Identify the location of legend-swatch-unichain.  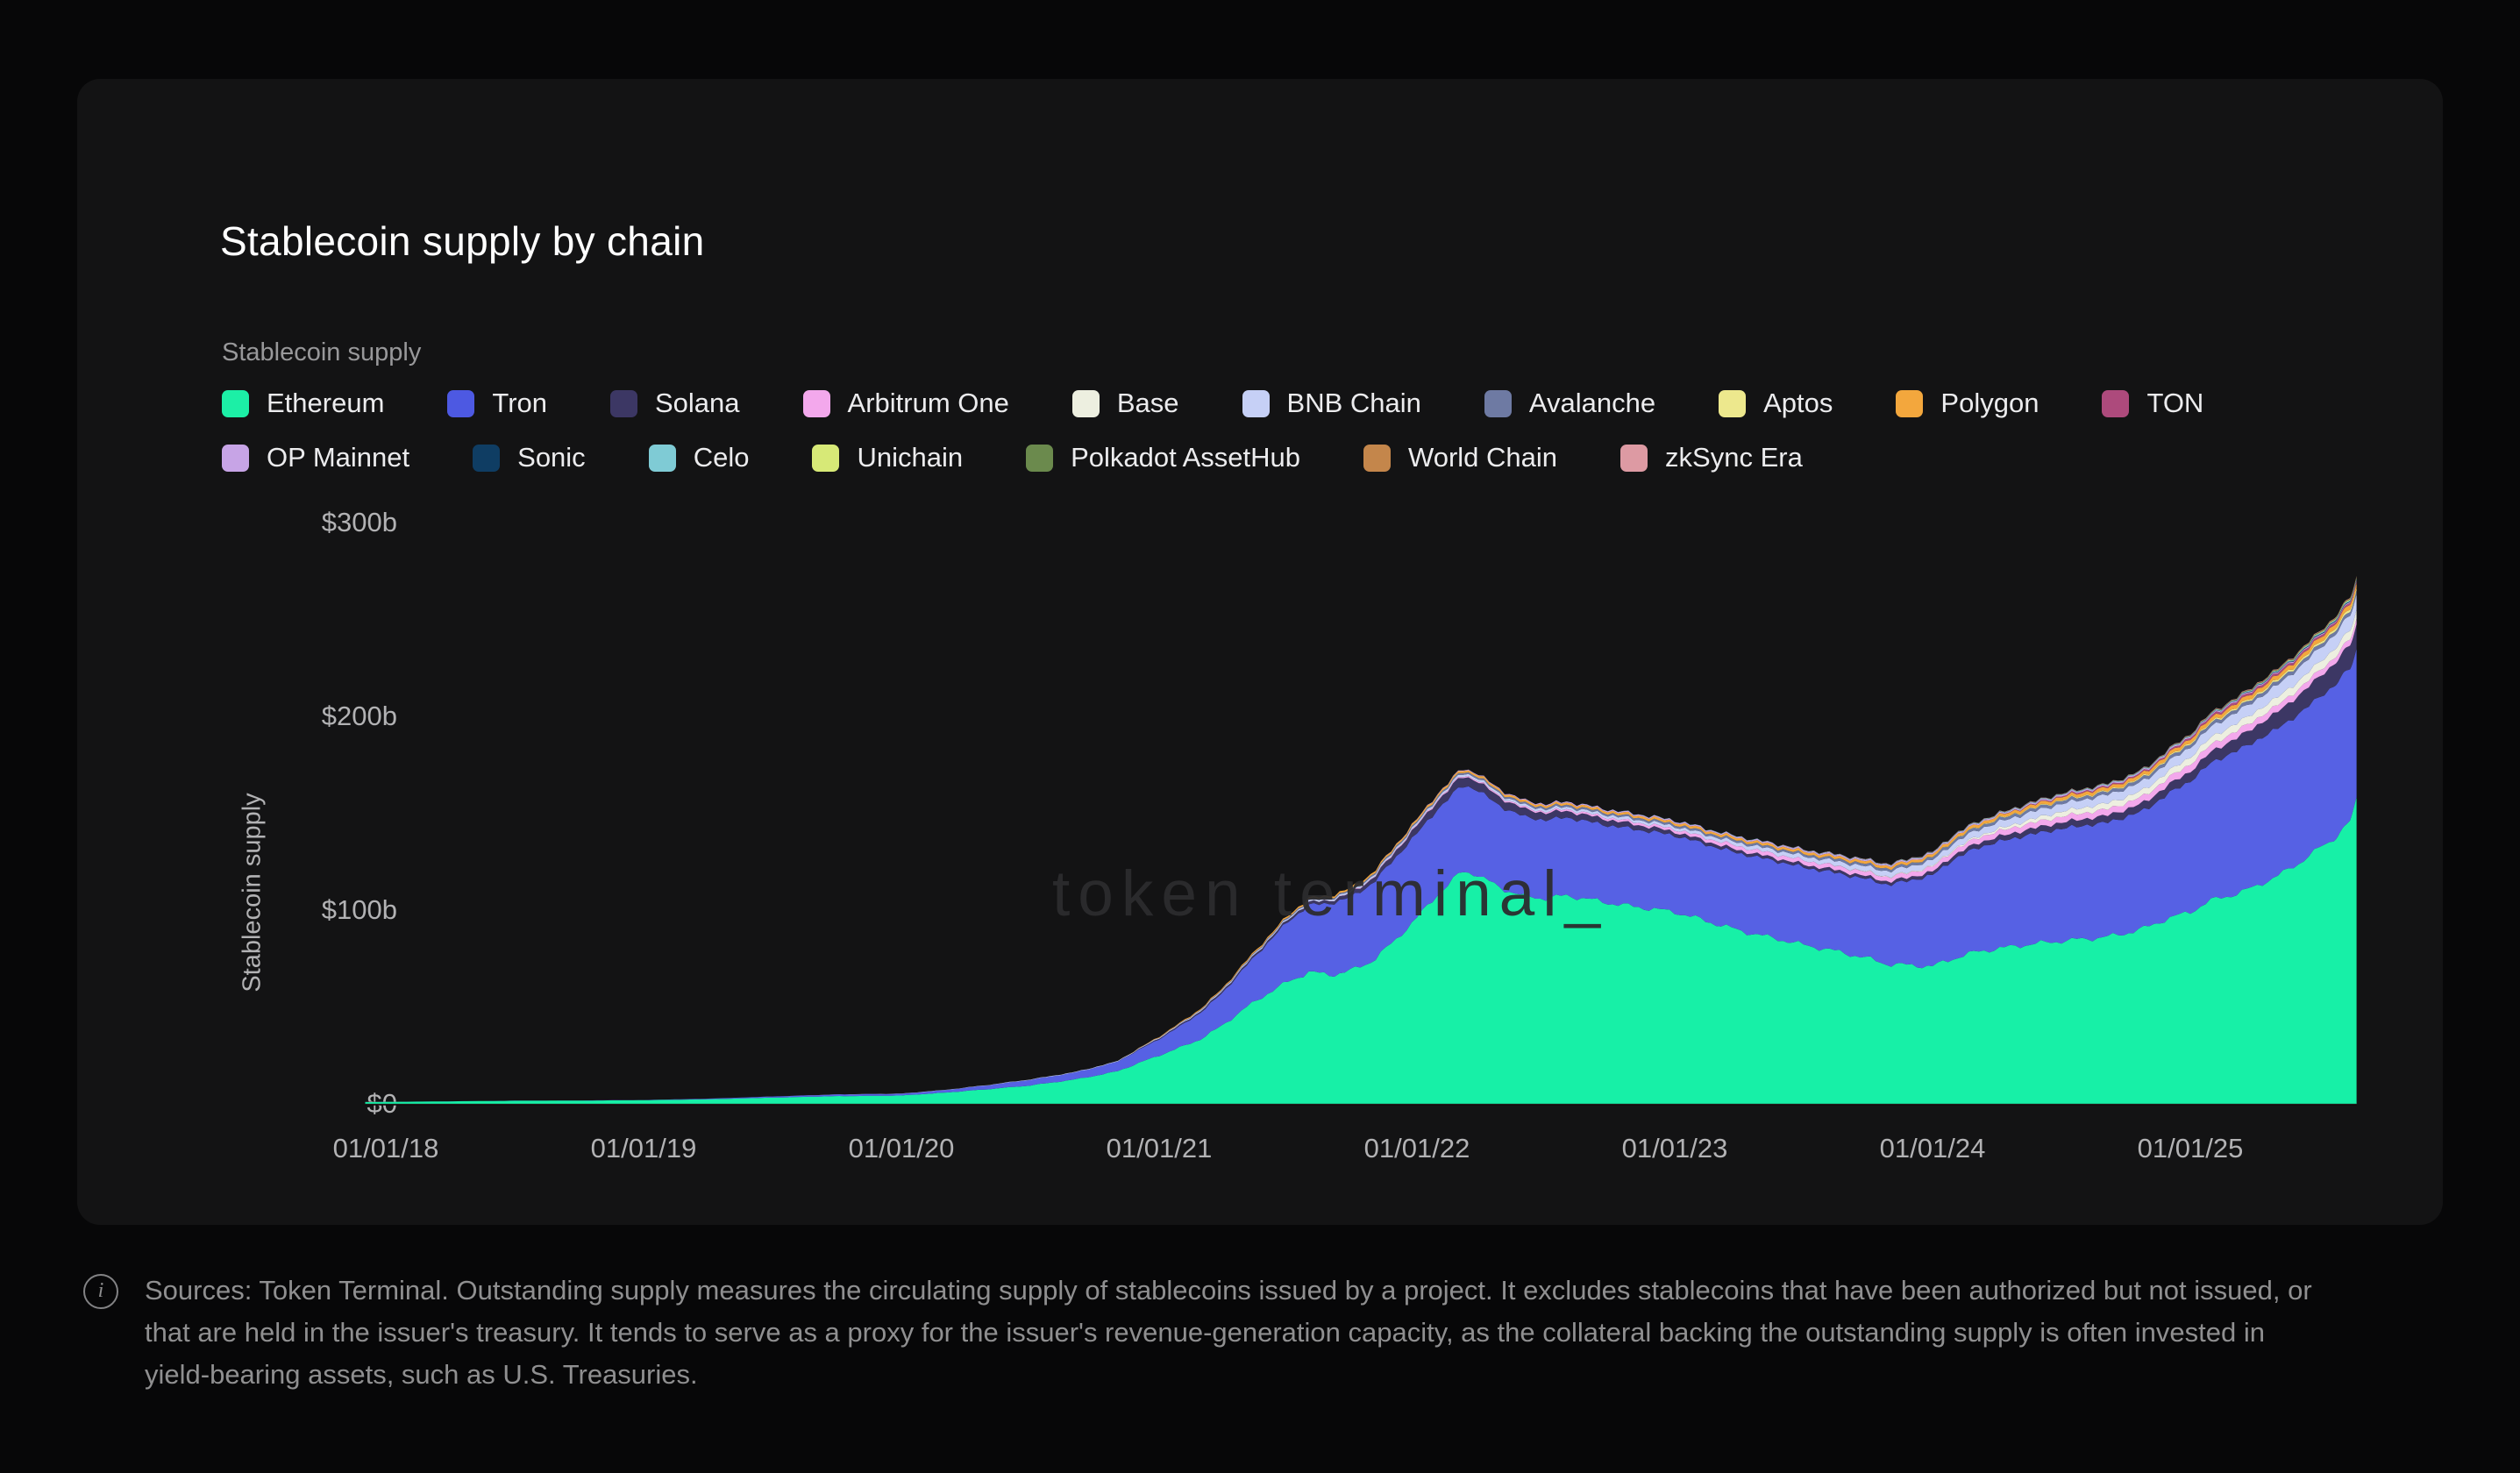
(826, 458).